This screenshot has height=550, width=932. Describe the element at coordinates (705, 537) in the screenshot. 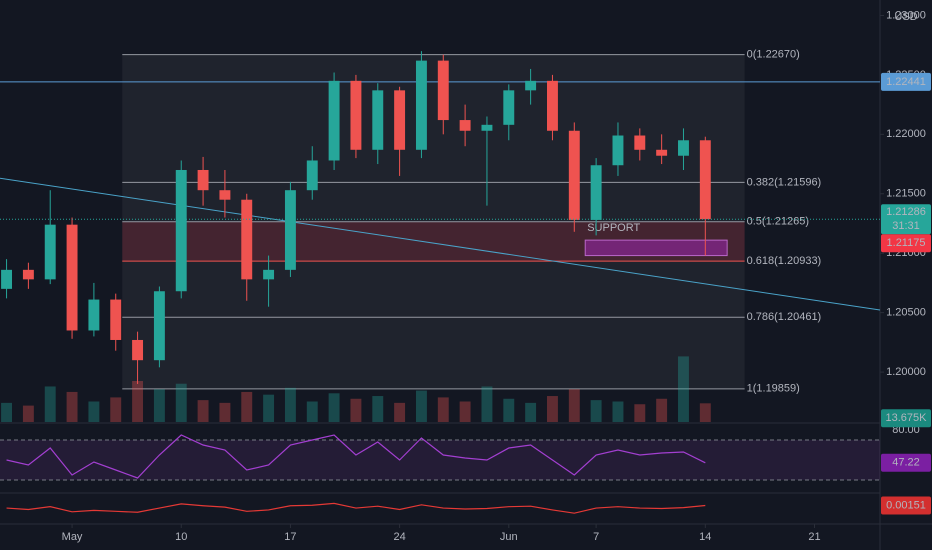

I see `x-tick-label: 14` at that location.